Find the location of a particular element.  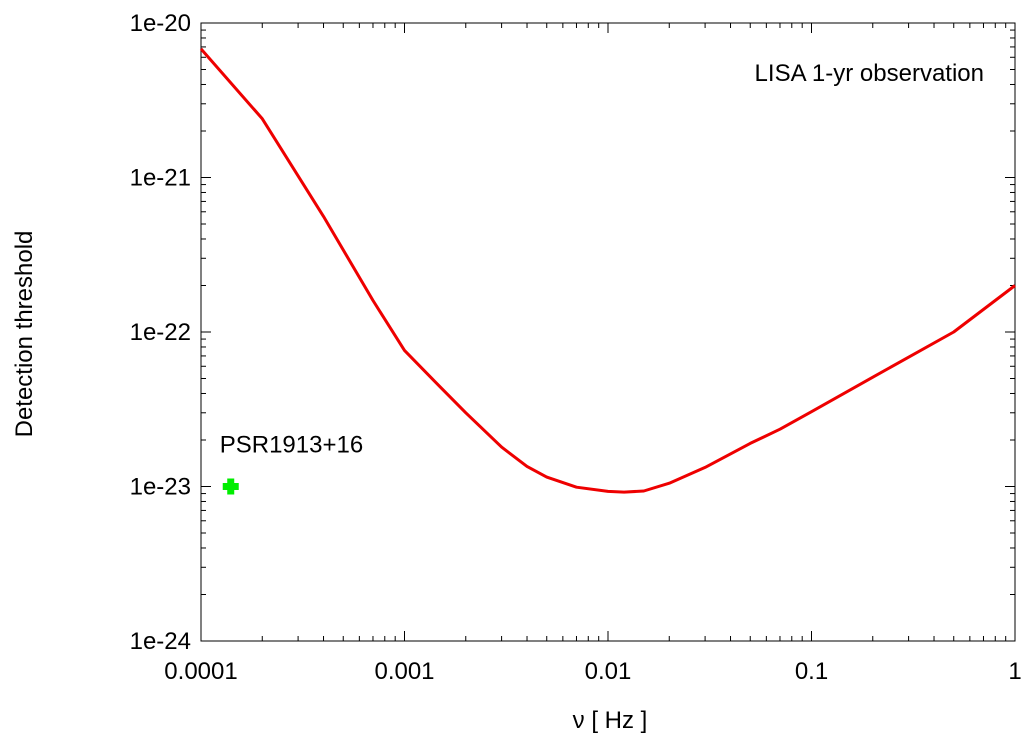

annotation-lisa: LISA 1-yr observation is located at coordinates (869, 73).